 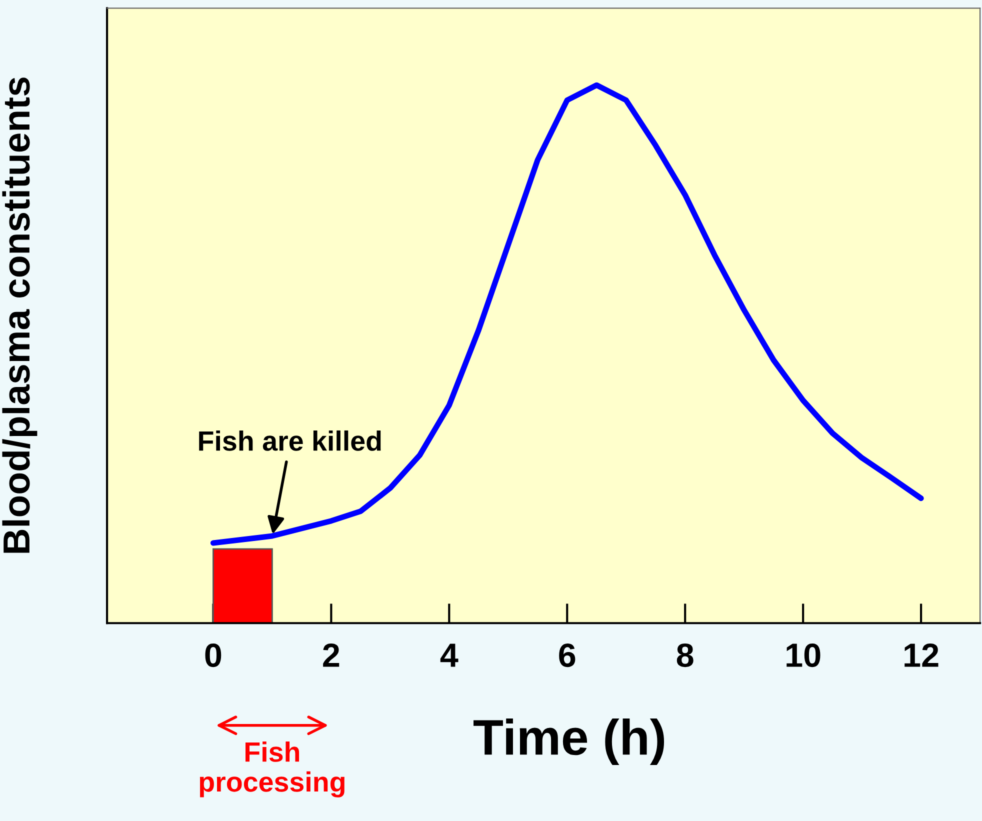 What do you see at coordinates (567, 655) in the screenshot?
I see `x-tick-label: 6` at bounding box center [567, 655].